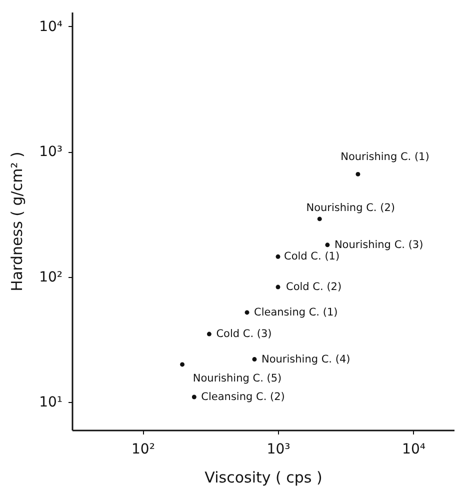 The width and height of the screenshot is (466, 493). What do you see at coordinates (314, 287) in the screenshot?
I see `annotation: Cold C. (2)` at bounding box center [314, 287].